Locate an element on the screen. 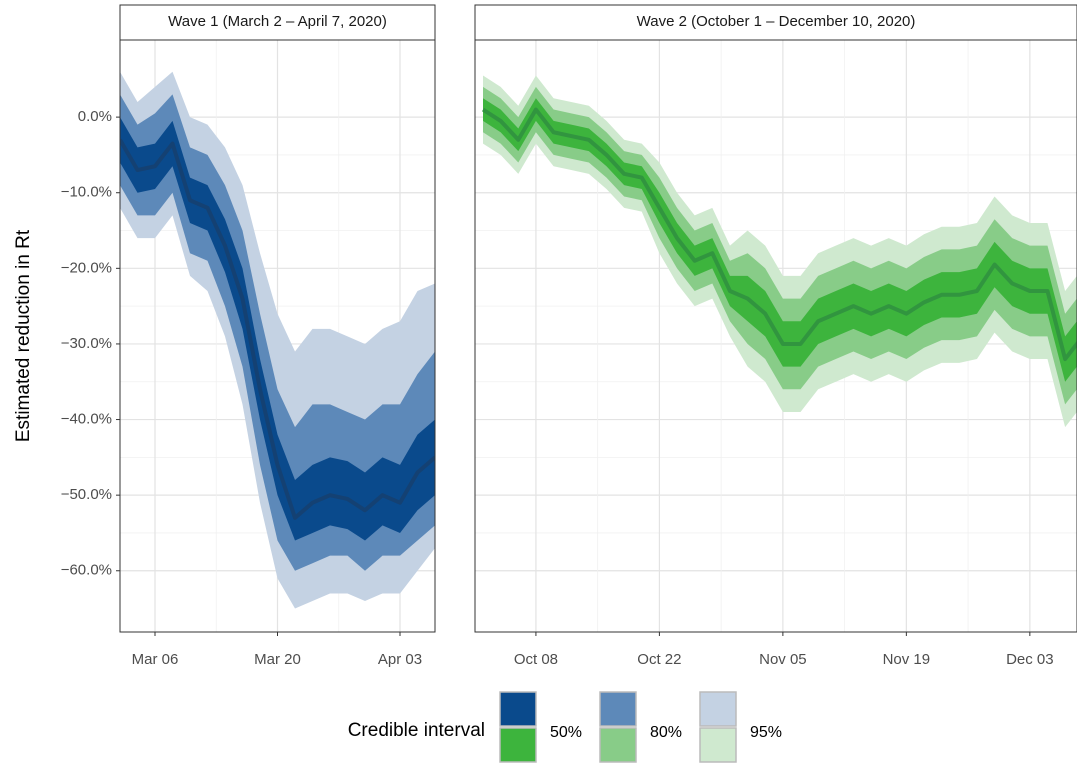 Image resolution: width=1077 pixels, height=763 pixels. panel-title: Wave 2 (October 1 – December 10, 2020) is located at coordinates (776, 21).